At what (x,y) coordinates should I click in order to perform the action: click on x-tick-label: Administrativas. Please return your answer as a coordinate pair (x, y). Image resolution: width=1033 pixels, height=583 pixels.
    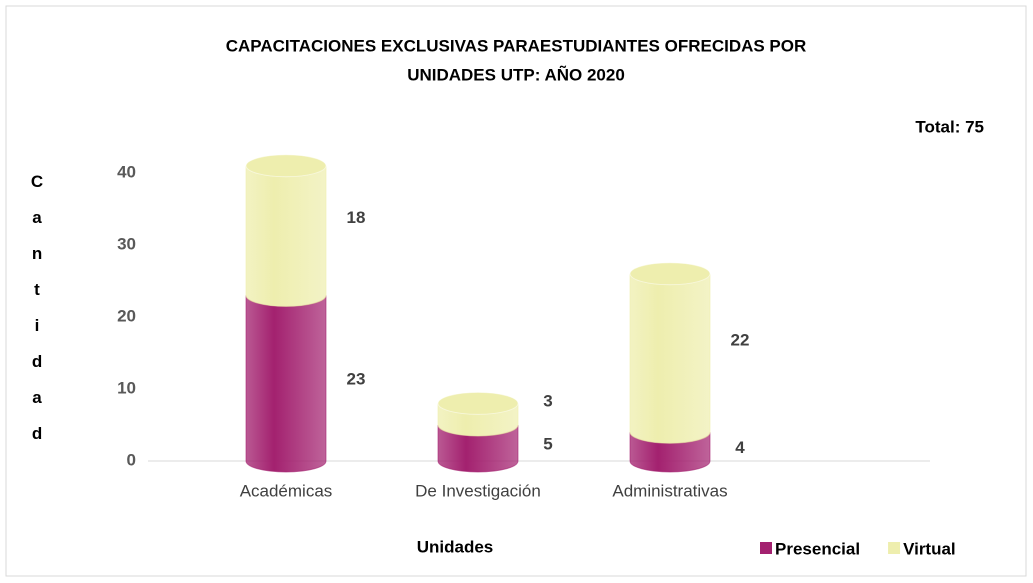
    Looking at the image, I should click on (669, 490).